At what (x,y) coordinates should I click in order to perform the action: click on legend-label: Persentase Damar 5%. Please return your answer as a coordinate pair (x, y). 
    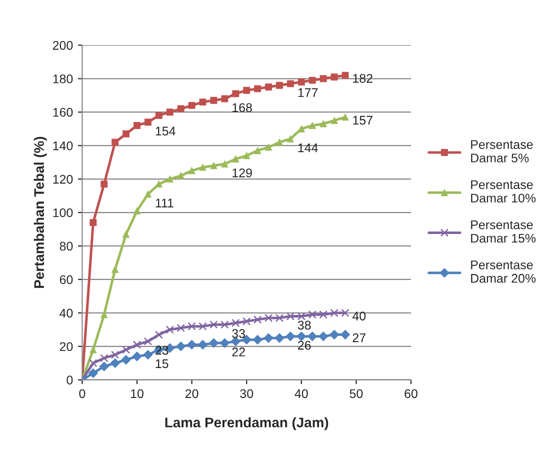
    Looking at the image, I should click on (502, 151).